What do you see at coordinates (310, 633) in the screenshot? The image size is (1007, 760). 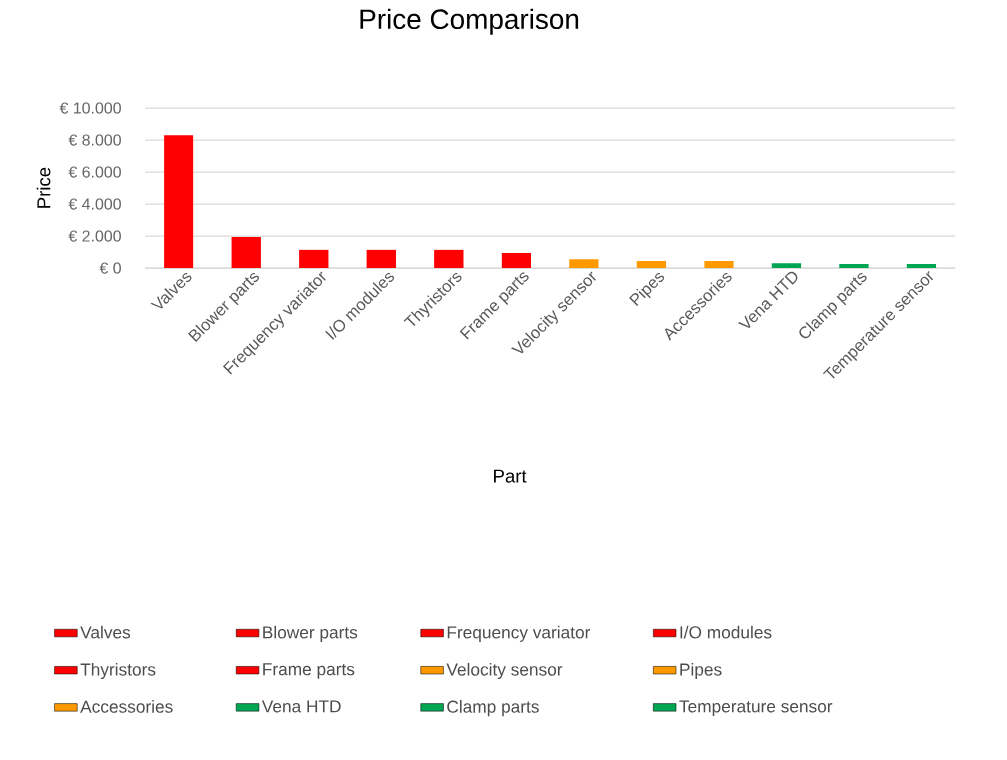 I see `legend-label: Blower parts` at bounding box center [310, 633].